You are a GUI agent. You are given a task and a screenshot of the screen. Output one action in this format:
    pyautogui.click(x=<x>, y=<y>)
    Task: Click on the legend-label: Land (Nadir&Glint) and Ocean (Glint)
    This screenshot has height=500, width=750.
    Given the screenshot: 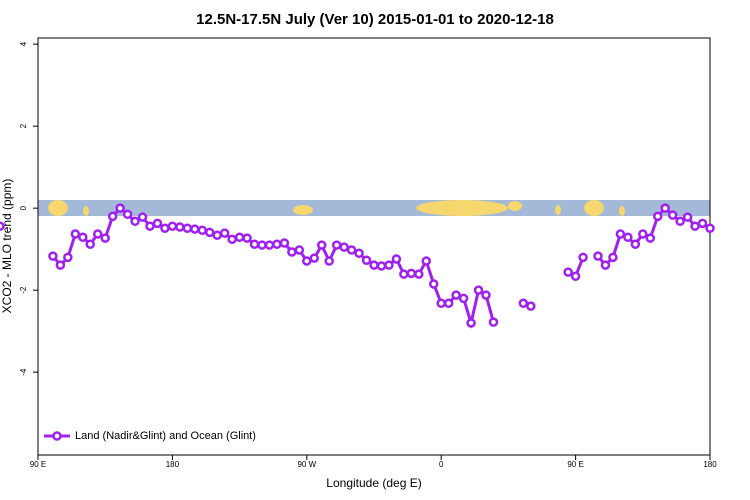 What is the action you would take?
    pyautogui.click(x=165, y=436)
    